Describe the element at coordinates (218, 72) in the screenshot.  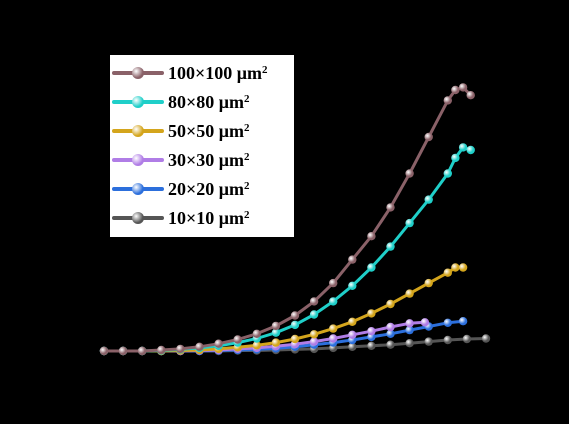
I see `legend-label-1: 100×100 μm2` at that location.